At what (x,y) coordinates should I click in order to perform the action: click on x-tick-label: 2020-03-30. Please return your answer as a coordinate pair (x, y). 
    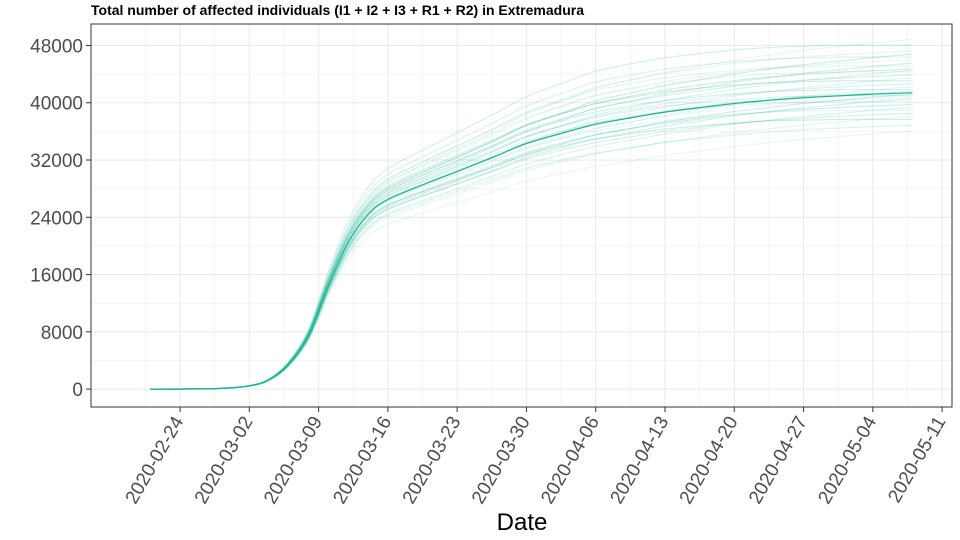
    Looking at the image, I should click on (501, 460).